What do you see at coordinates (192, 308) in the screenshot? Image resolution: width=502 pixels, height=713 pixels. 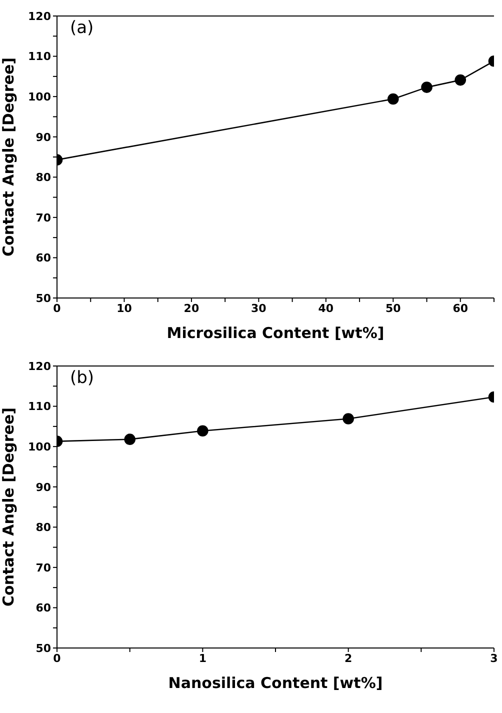 I see `x-tick-label: 20` at bounding box center [192, 308].